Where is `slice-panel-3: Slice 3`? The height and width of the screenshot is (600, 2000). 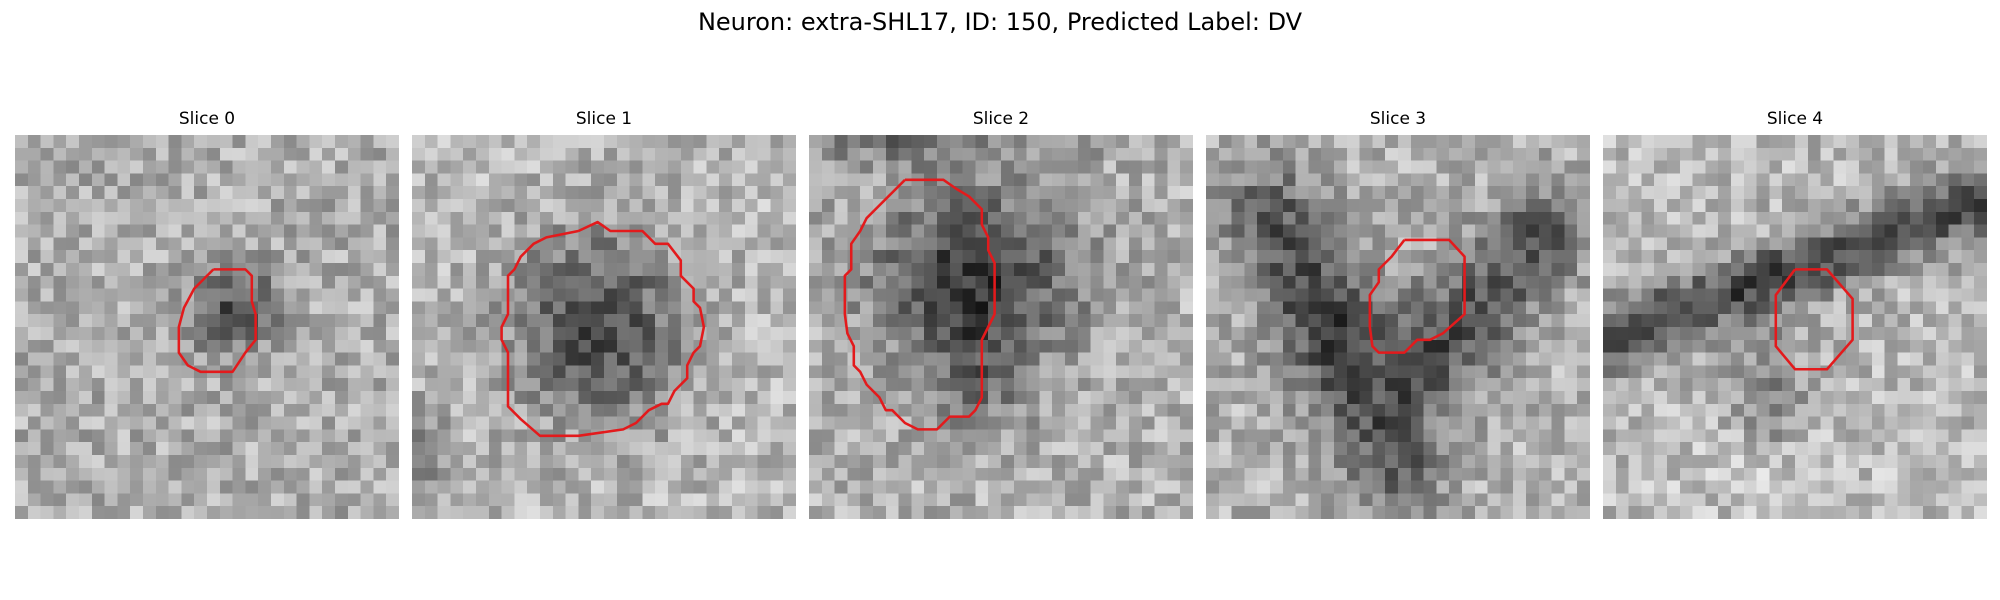
slice-panel-3: Slice 3 is located at coordinates (1398, 313).